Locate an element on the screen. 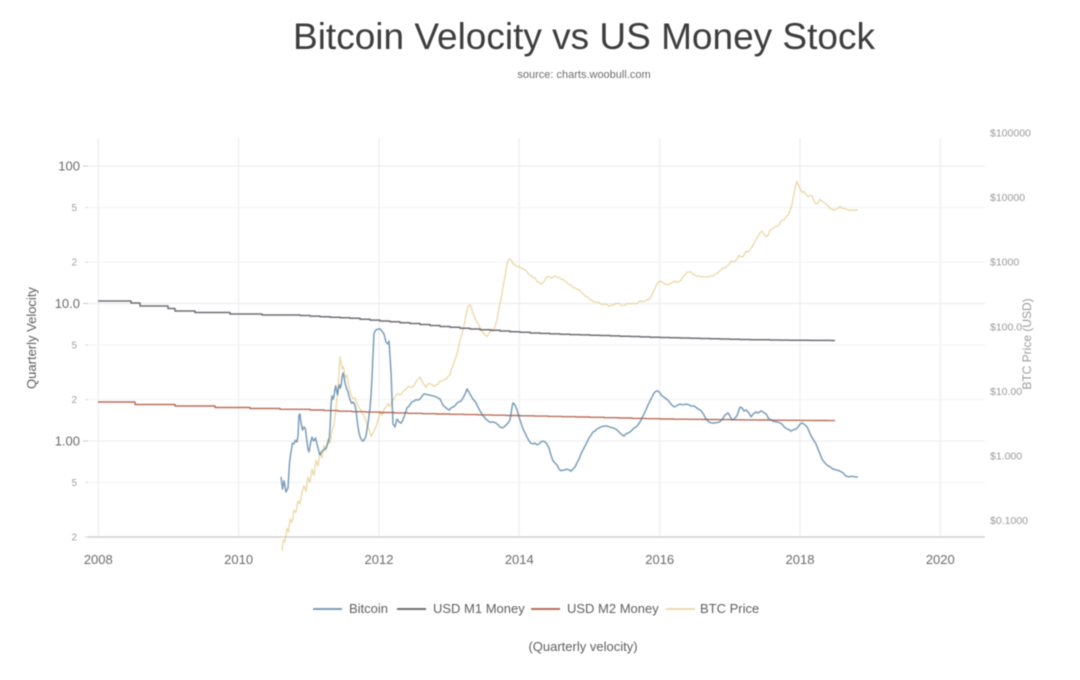  svg-text: 2010 is located at coordinates (238, 559).